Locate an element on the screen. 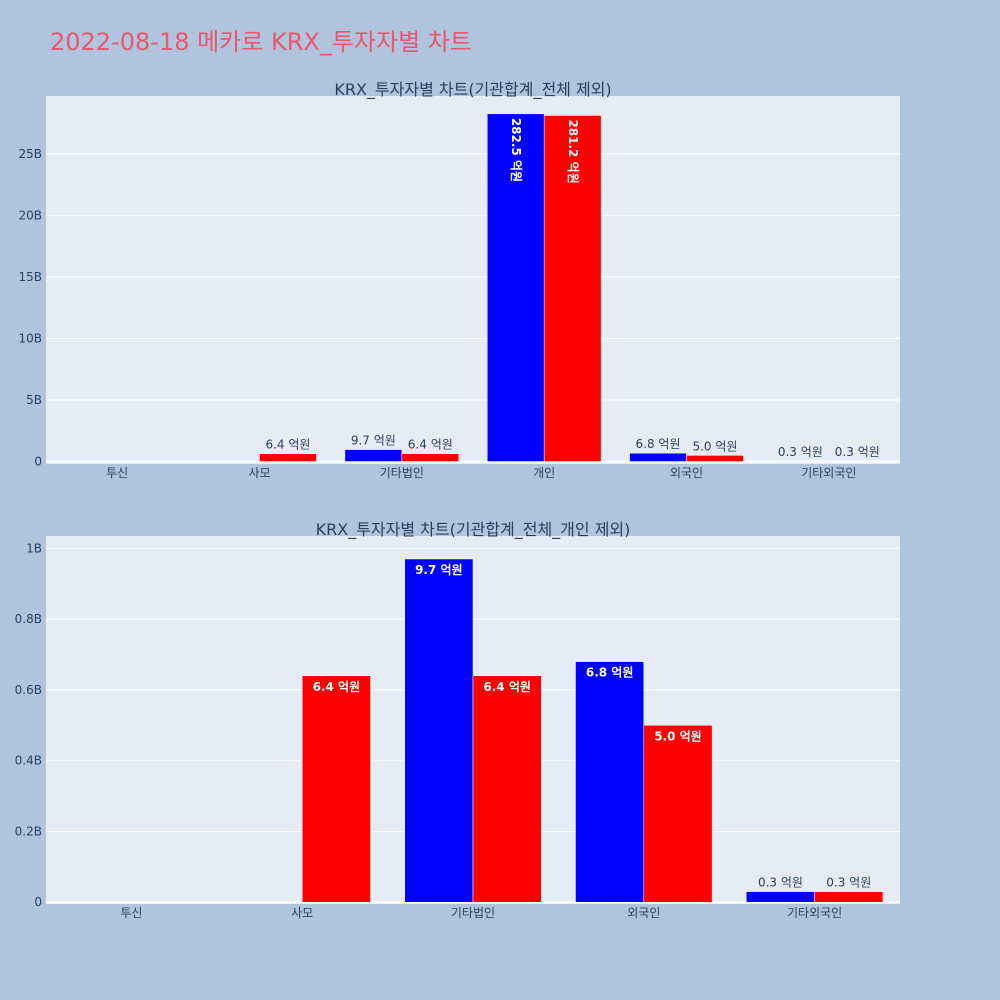  chart-title: KRX_투자자별 차트(기관합계_전체 제외) is located at coordinates (472, 90).